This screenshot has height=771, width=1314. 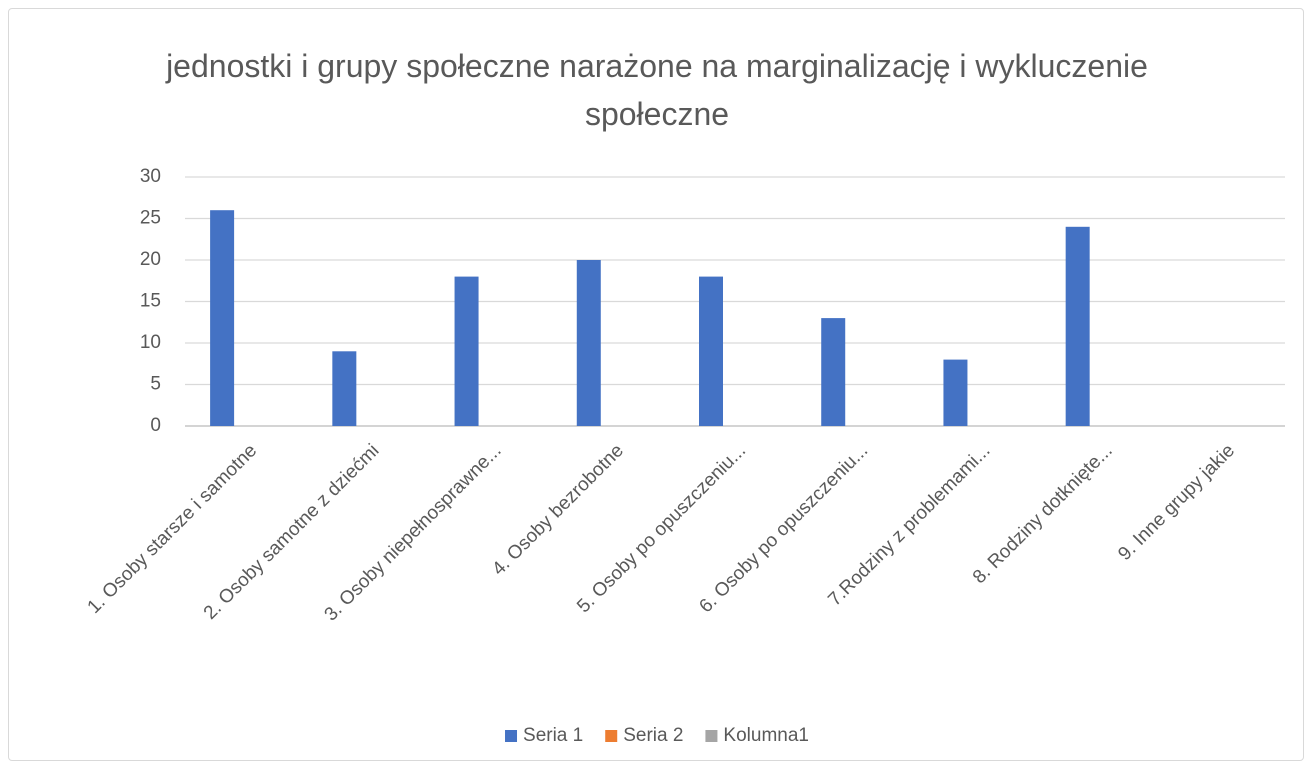 What do you see at coordinates (766, 735) in the screenshot?
I see `legend-label: Kolumna1` at bounding box center [766, 735].